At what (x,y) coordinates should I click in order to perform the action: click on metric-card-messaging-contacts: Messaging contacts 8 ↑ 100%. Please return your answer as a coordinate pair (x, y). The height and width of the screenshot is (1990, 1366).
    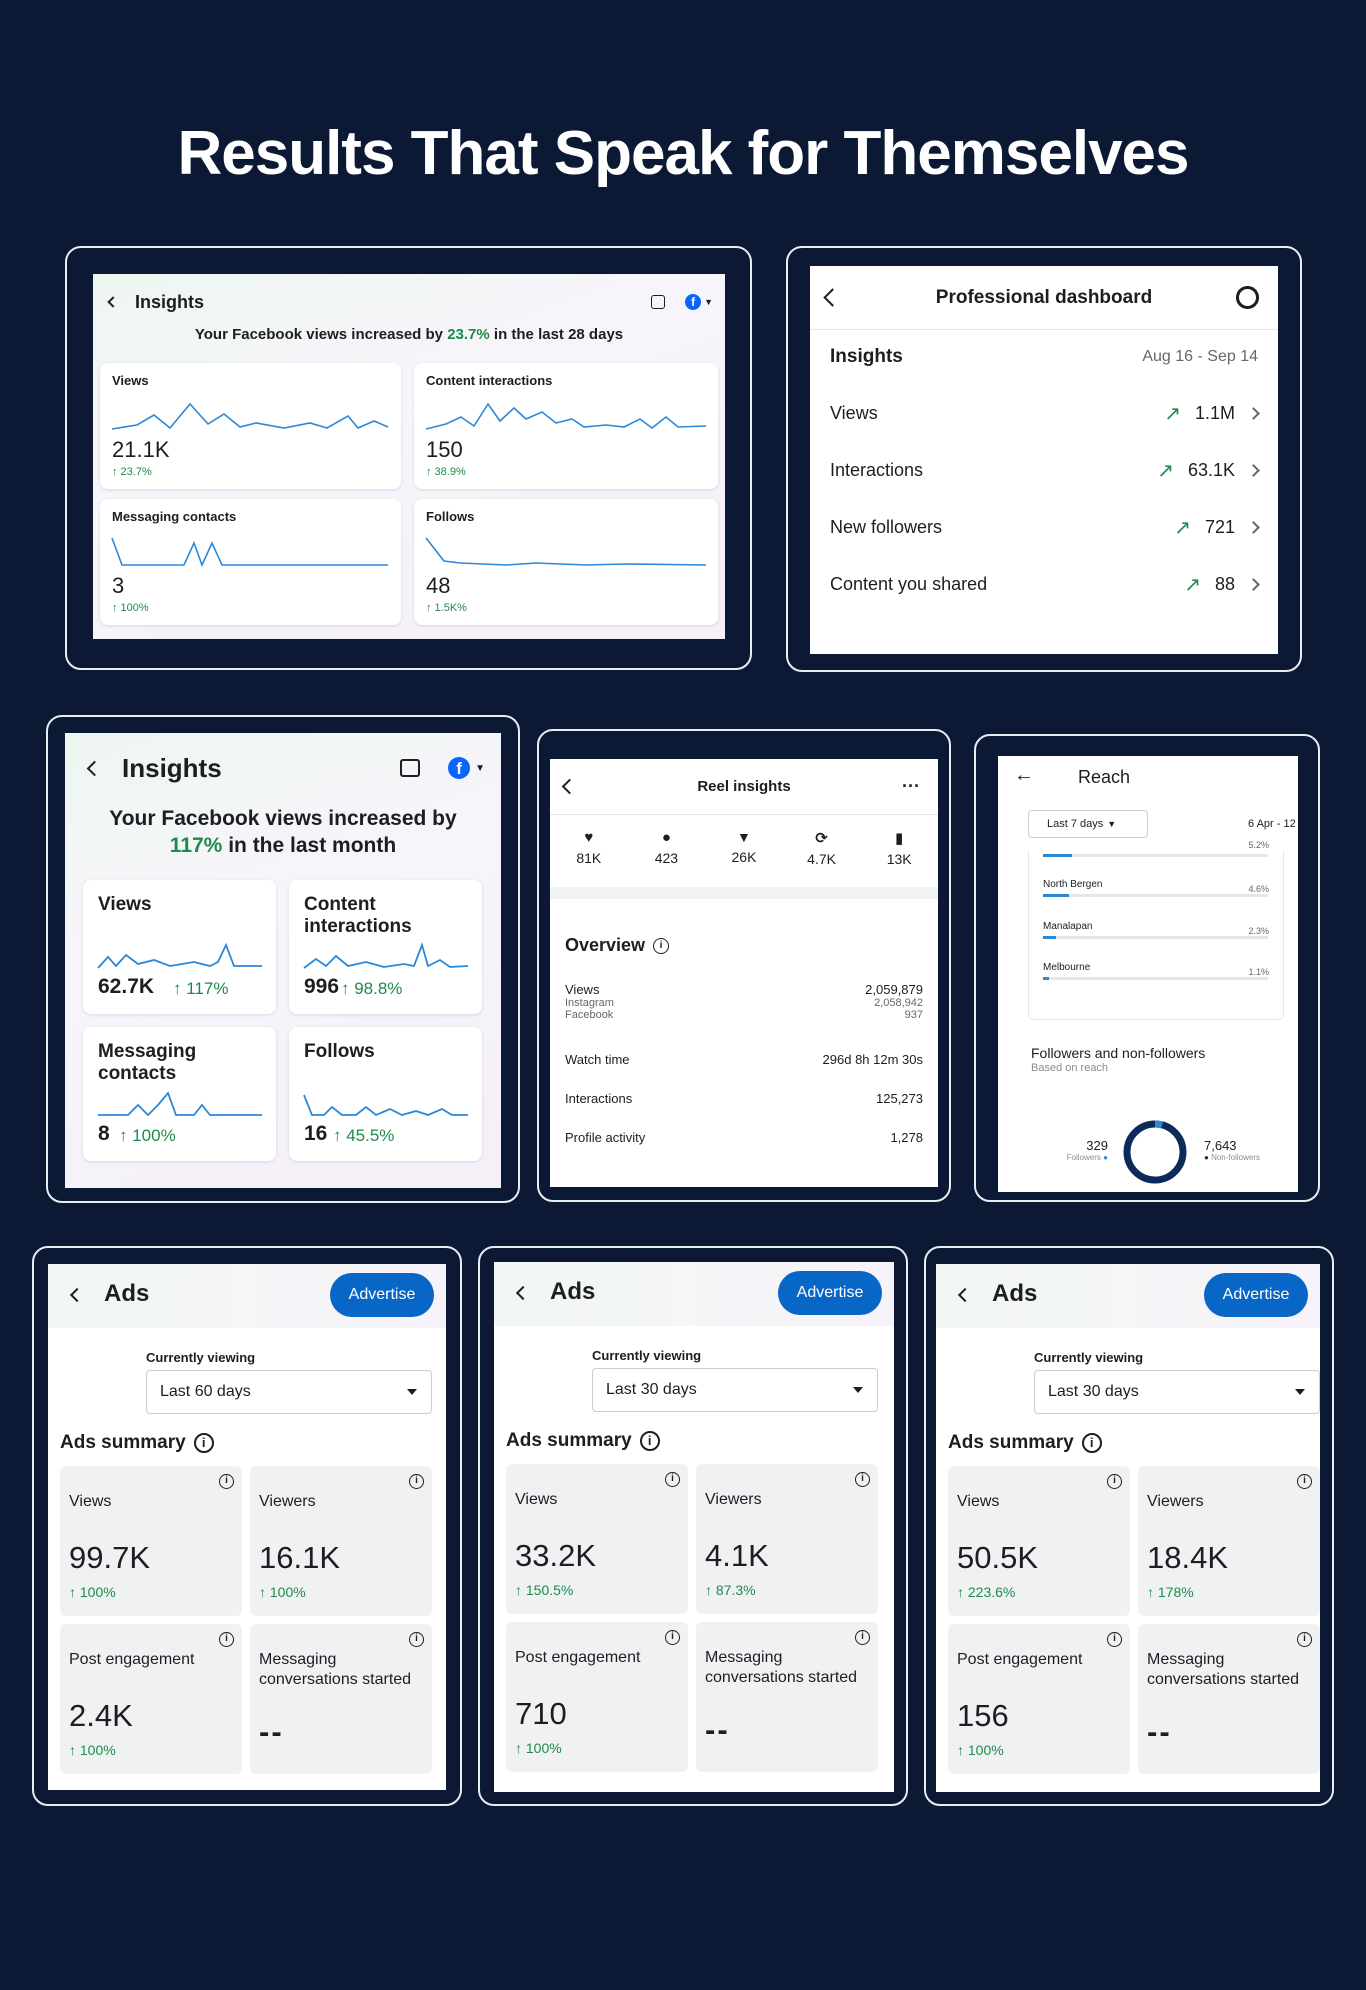
    Looking at the image, I should click on (179, 1094).